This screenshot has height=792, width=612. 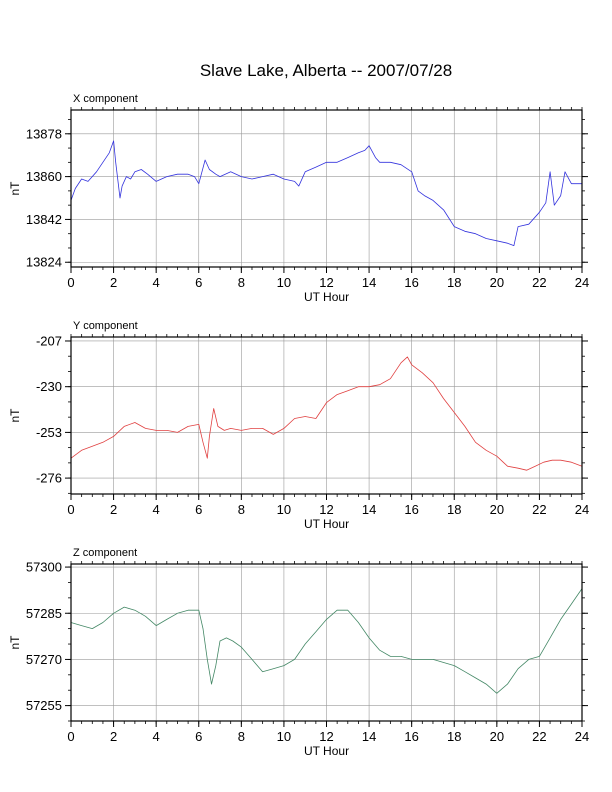 What do you see at coordinates (105, 99) in the screenshot?
I see `panel-label: X component` at bounding box center [105, 99].